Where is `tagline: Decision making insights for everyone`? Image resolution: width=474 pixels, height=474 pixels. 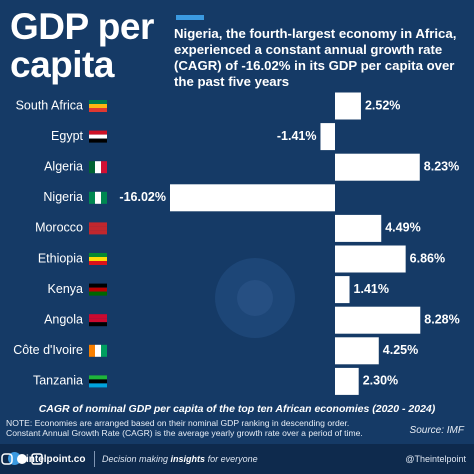 tagline: Decision making insights for everyone is located at coordinates (180, 459).